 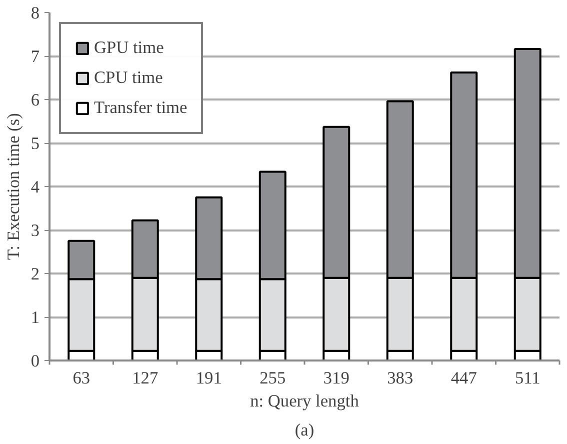 I want to click on legend-label: CPU time, so click(x=128, y=78).